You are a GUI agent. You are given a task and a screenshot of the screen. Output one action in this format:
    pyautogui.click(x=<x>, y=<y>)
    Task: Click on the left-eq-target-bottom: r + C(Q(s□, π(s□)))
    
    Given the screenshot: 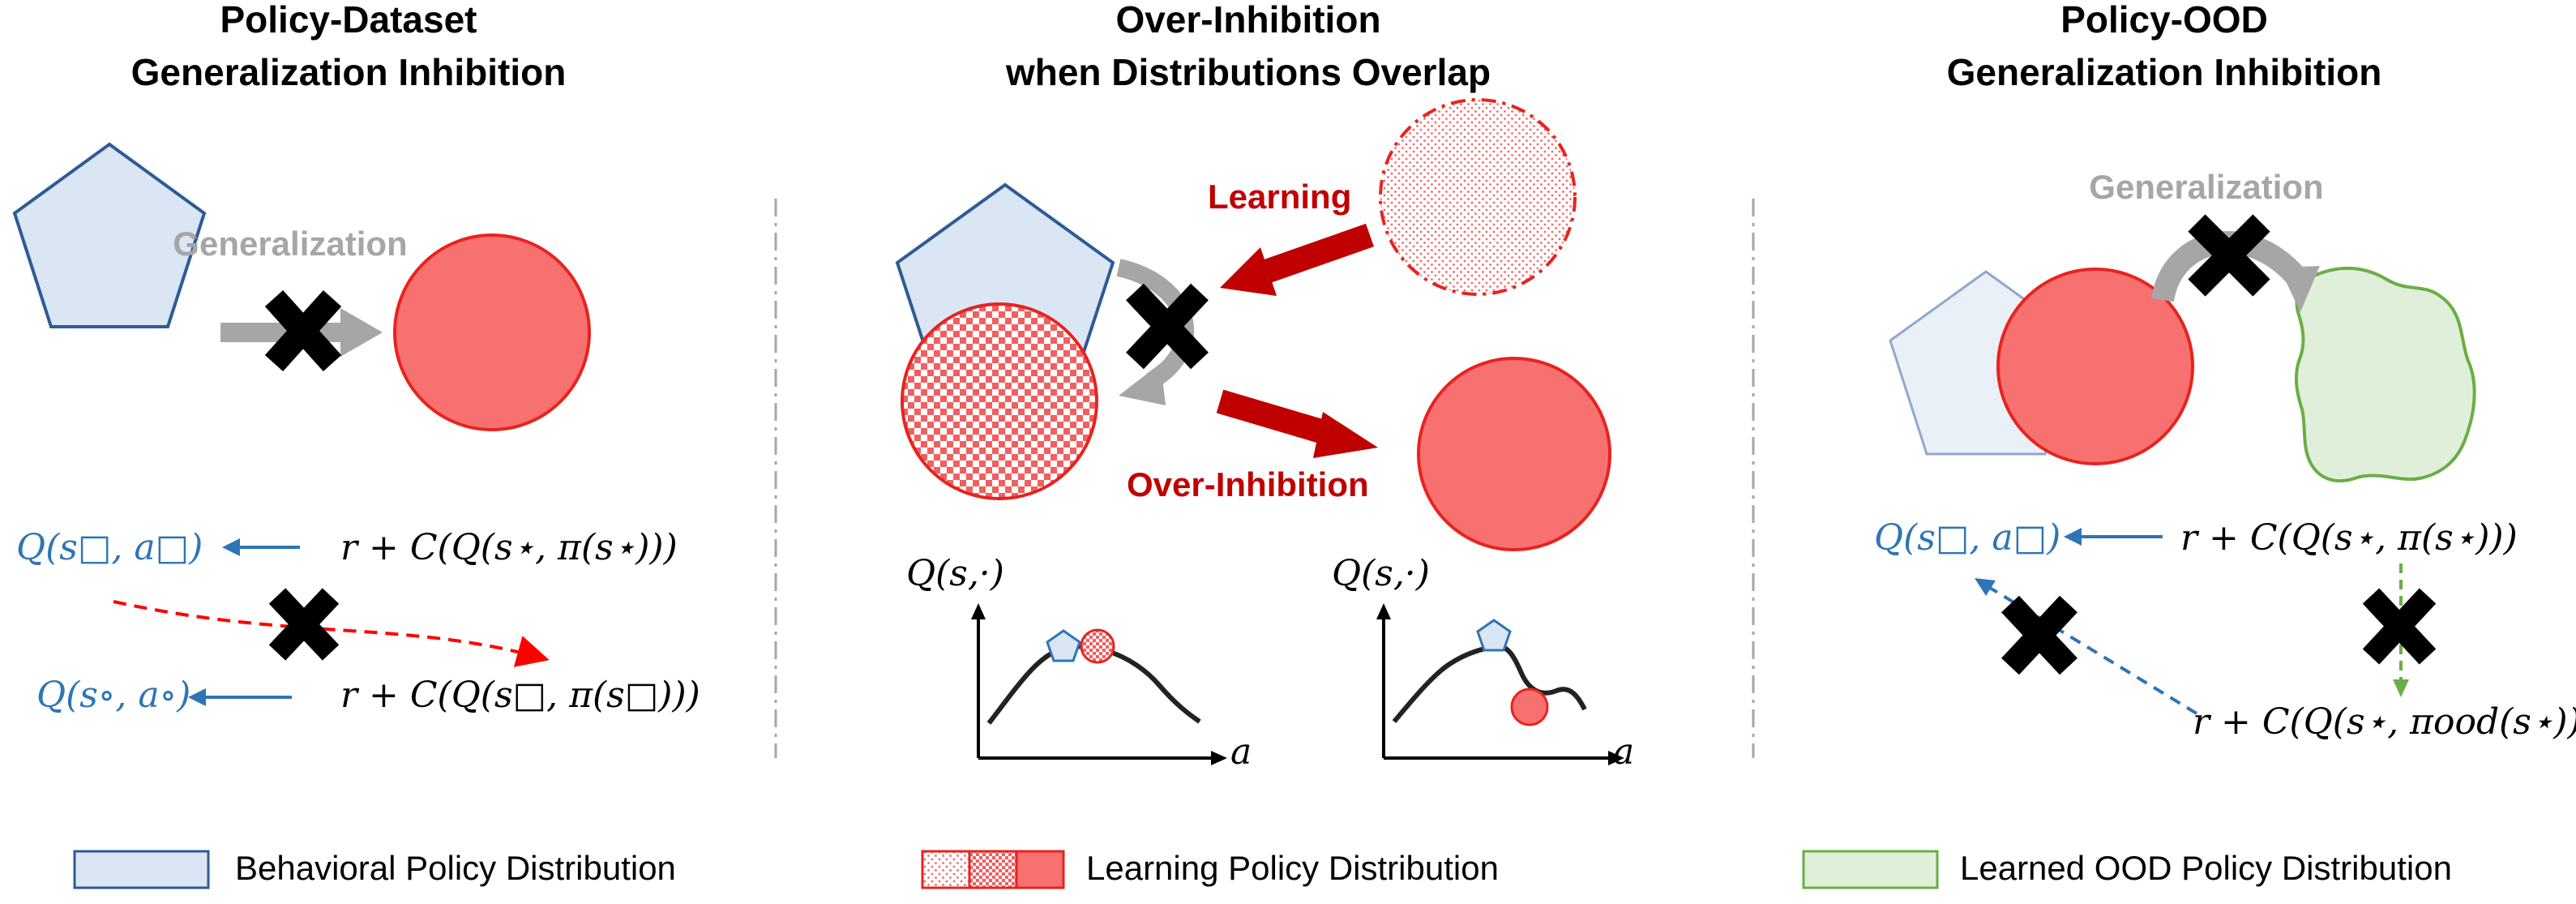 What is the action you would take?
    pyautogui.click(x=520, y=695)
    